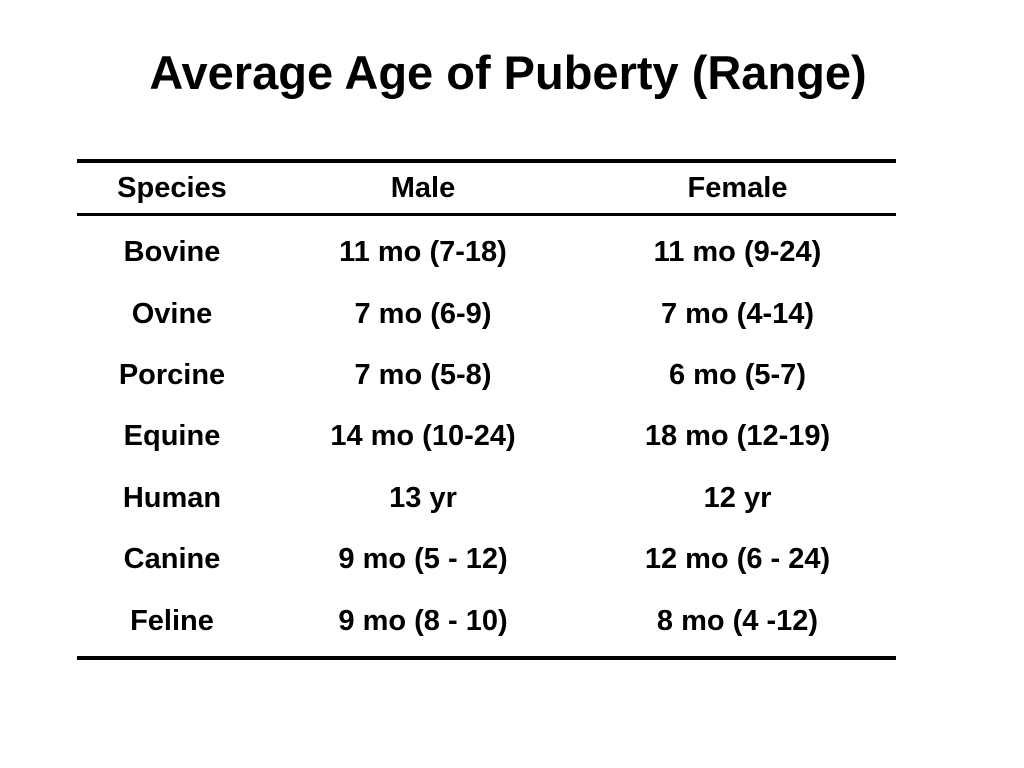 Image resolution: width=1024 pixels, height=768 pixels. What do you see at coordinates (172, 374) in the screenshot?
I see `cell-species: Porcine` at bounding box center [172, 374].